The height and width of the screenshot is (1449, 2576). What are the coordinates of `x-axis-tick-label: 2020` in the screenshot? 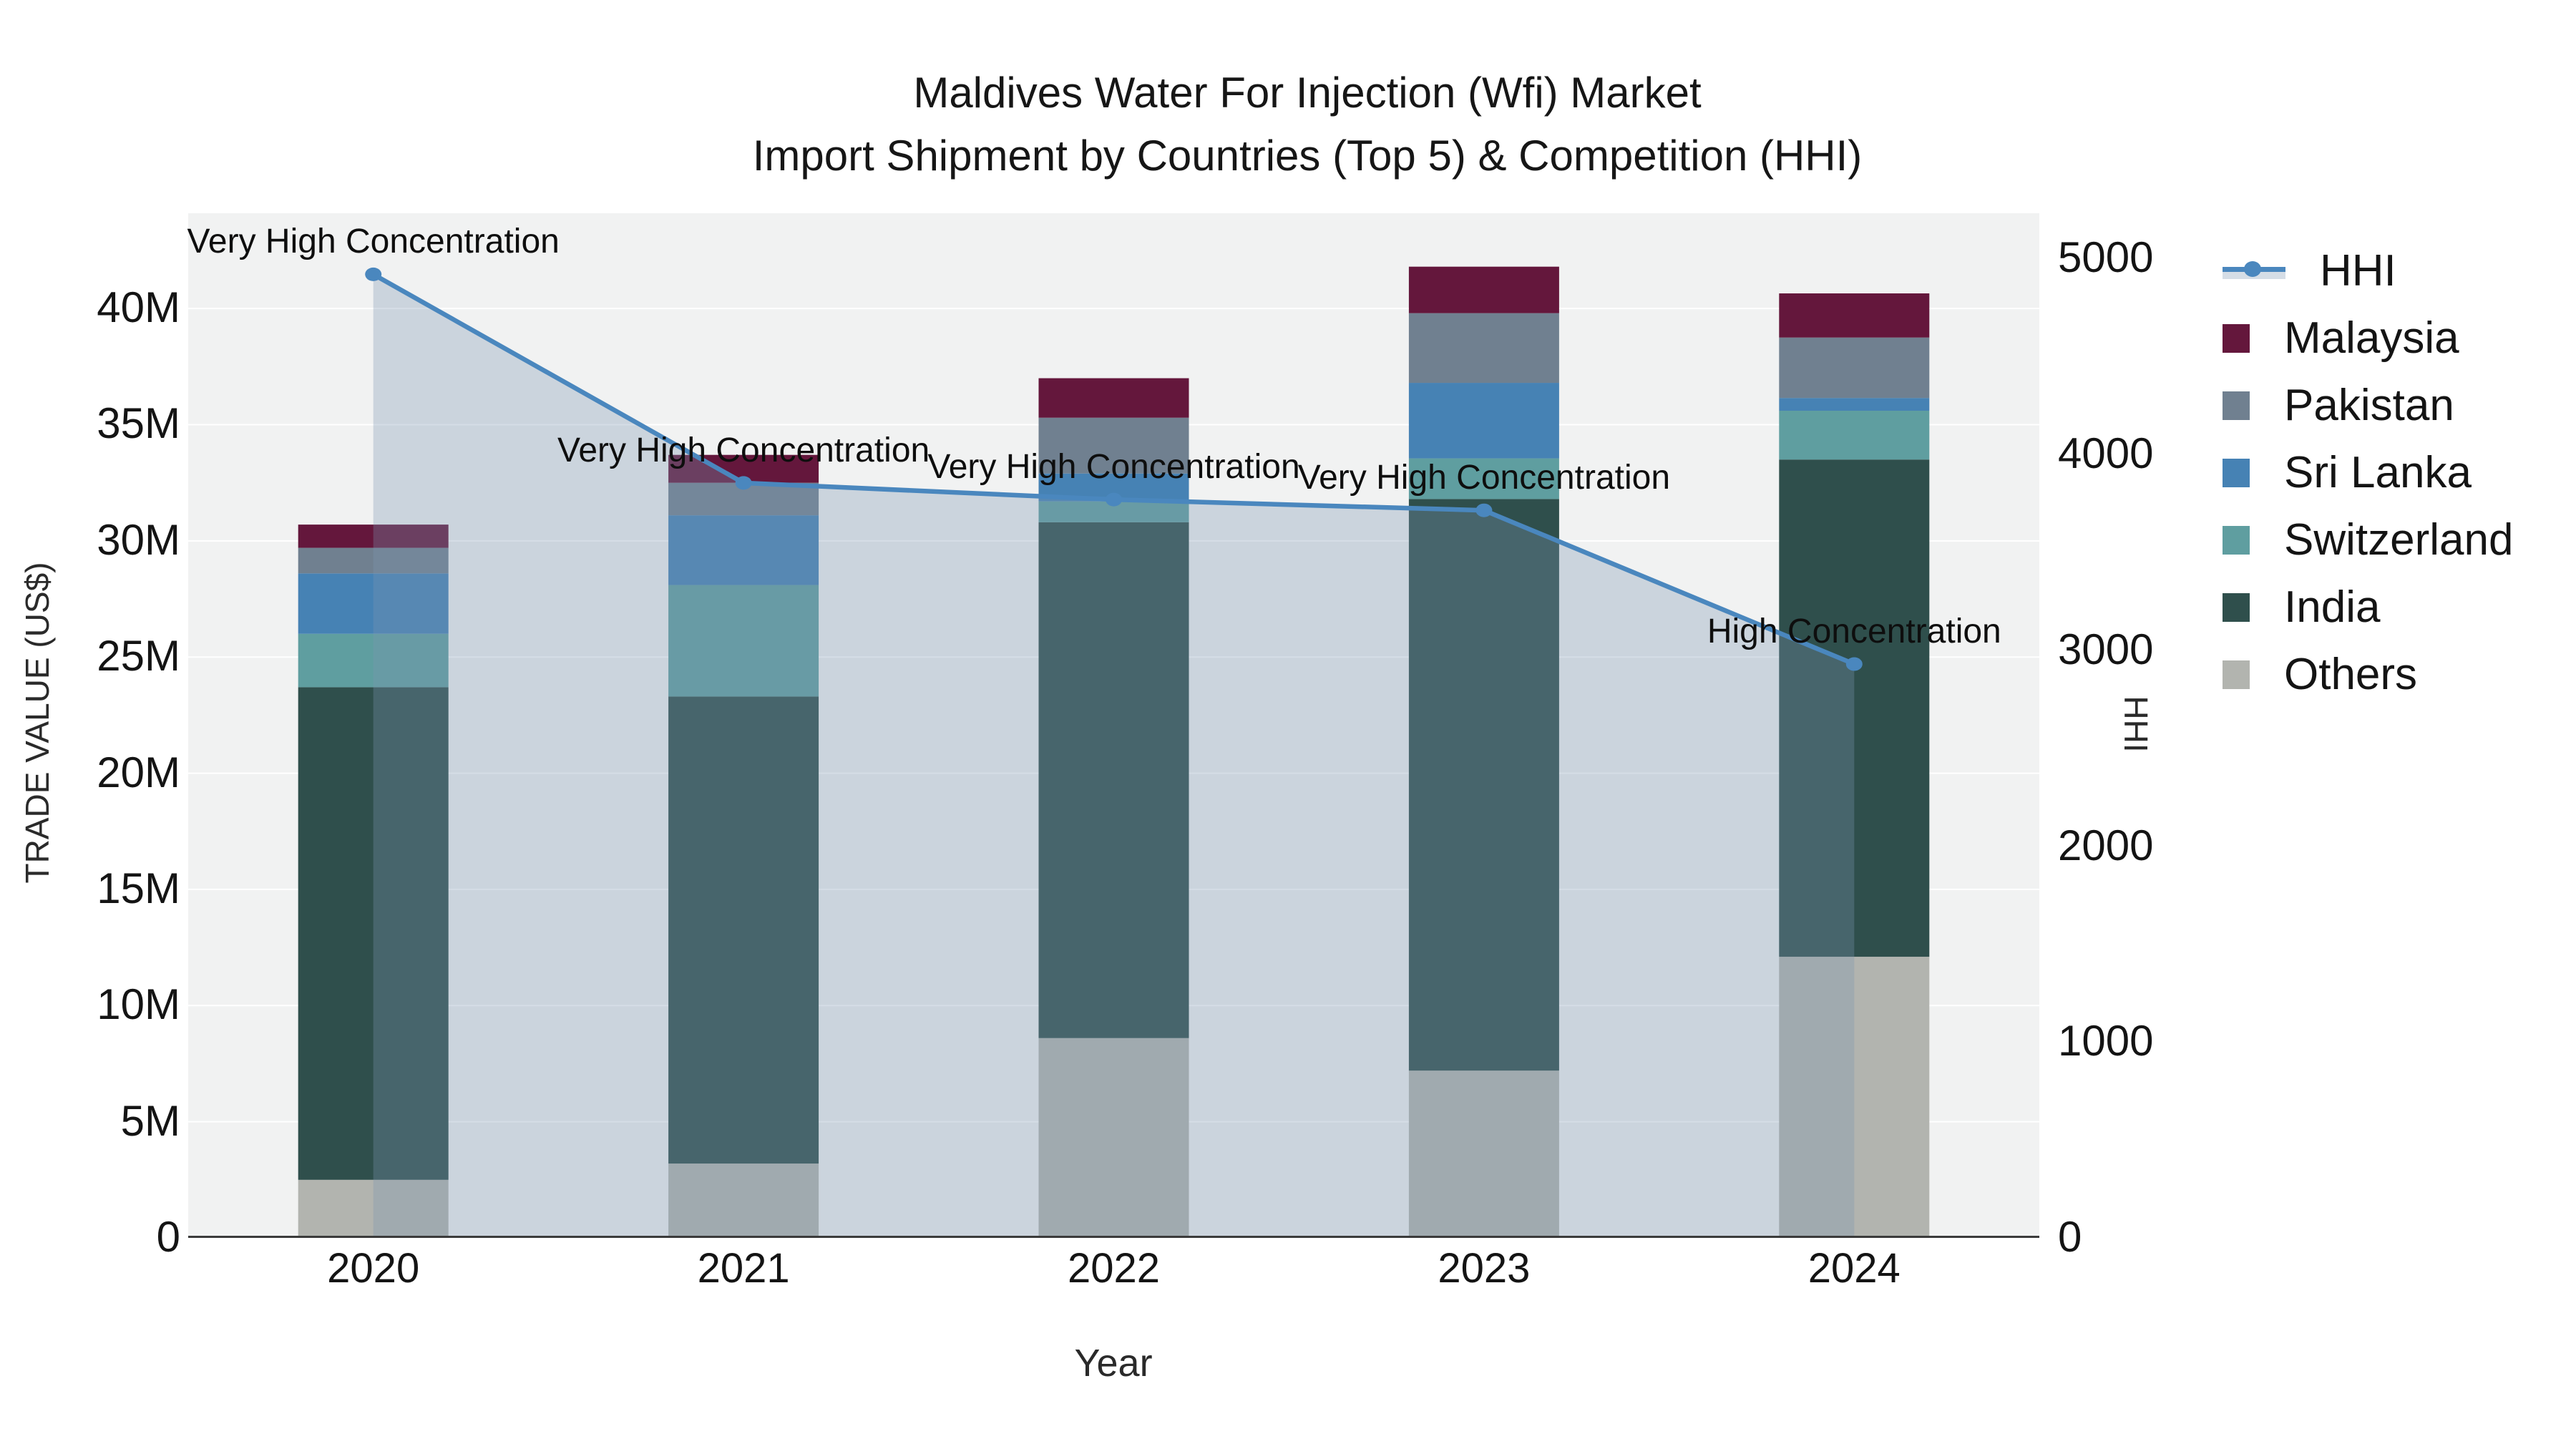 It's located at (373, 1268).